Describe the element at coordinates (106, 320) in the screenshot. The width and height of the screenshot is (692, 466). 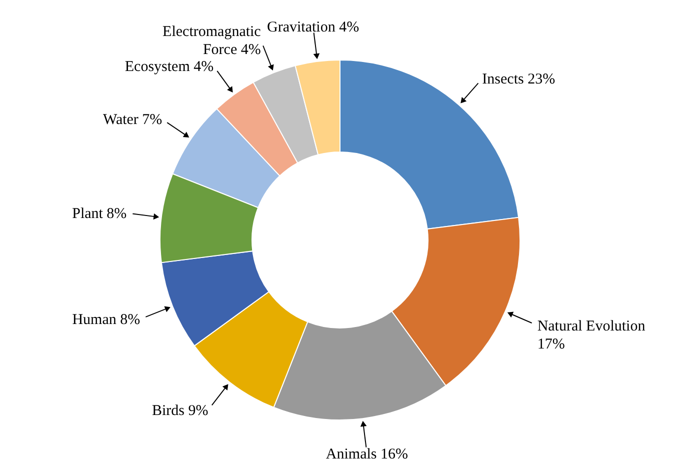
I see `slice-label: Human 8%` at that location.